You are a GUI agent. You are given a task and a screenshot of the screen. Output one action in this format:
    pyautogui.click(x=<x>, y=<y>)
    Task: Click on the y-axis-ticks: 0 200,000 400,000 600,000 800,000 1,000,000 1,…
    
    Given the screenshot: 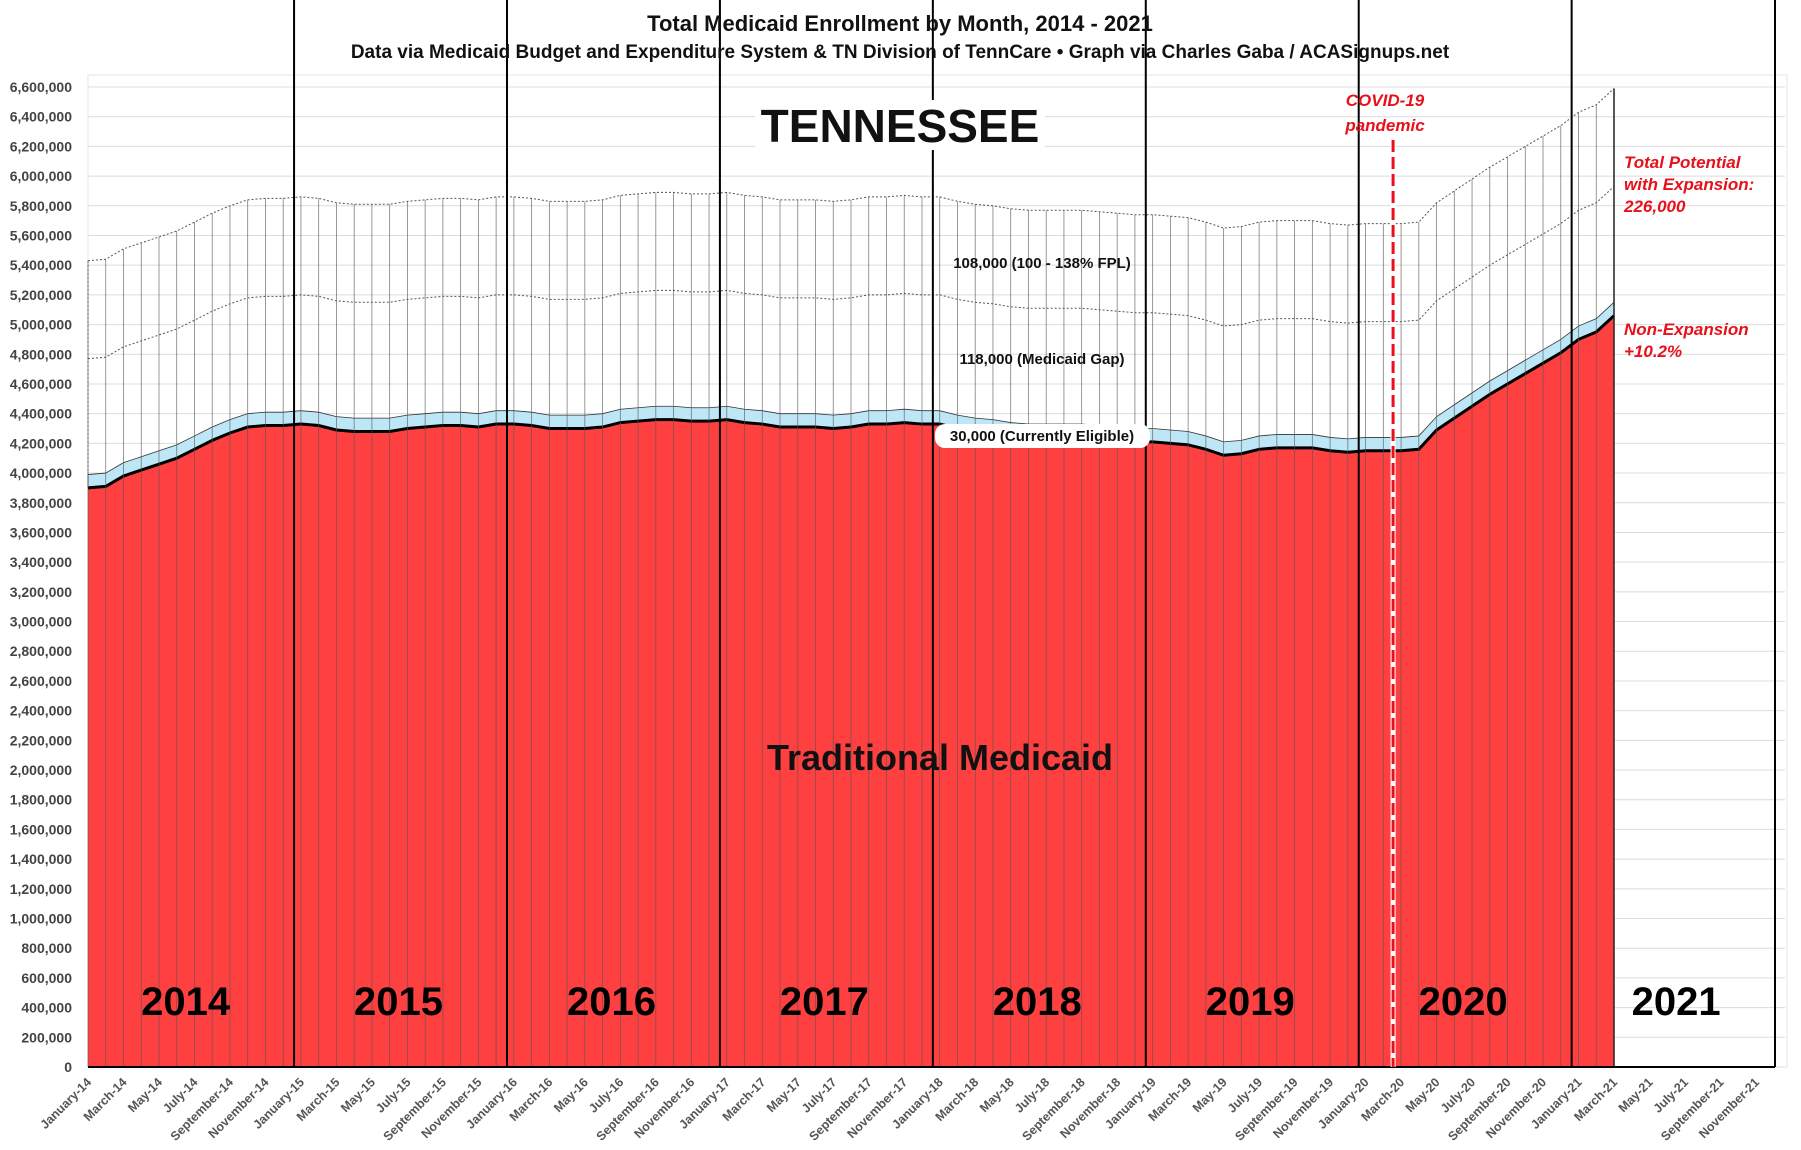 What is the action you would take?
    pyautogui.click(x=41, y=577)
    